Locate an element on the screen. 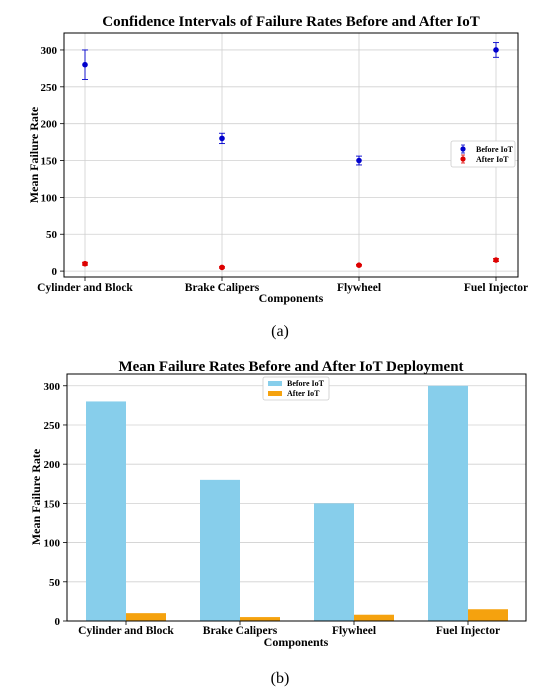  chart-a-x-tick-label: Brake Calipers is located at coordinates (222, 288).